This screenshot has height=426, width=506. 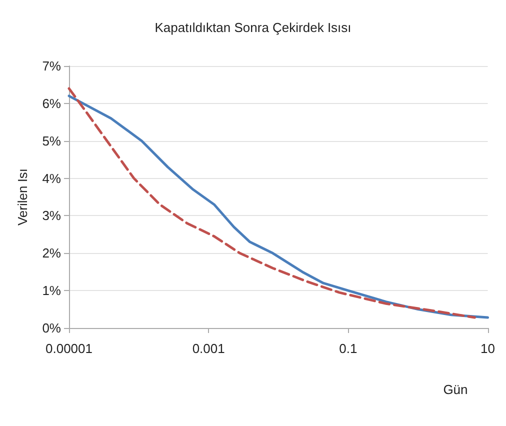 I want to click on y-tick-label: 6%, so click(x=52, y=103).